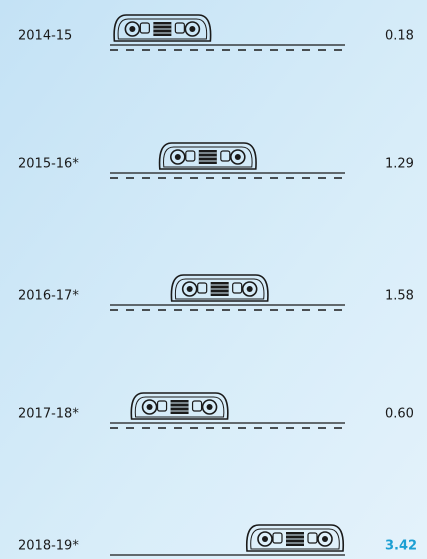 The image size is (427, 559). I want to click on value-label: 3.42, so click(401, 546).